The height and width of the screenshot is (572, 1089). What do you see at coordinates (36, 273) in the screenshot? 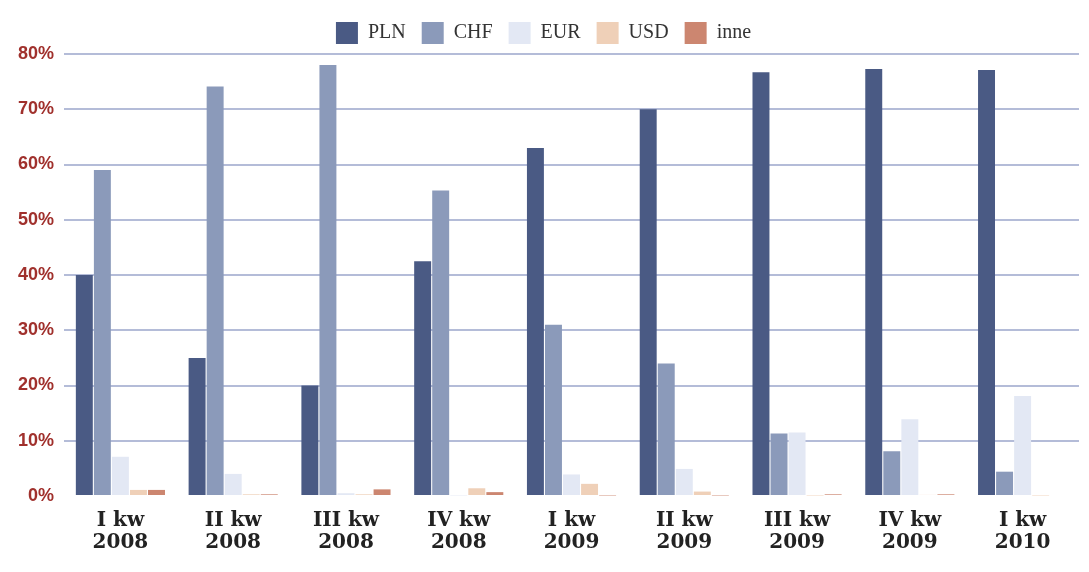
I see `y-tick-label: 40%` at bounding box center [36, 273].